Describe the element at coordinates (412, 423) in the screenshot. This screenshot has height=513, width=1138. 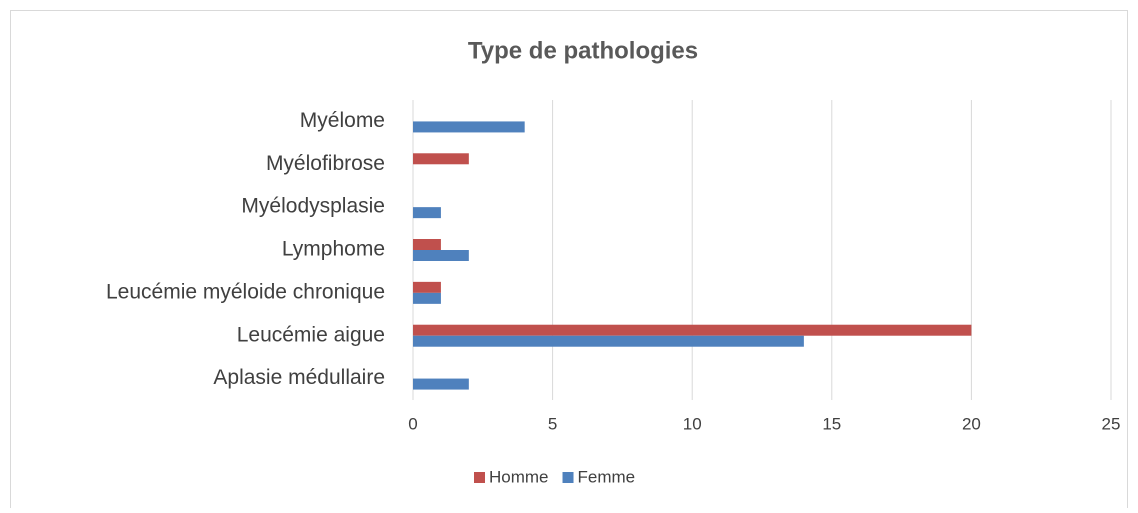
I see `x-tick-label: 0` at that location.